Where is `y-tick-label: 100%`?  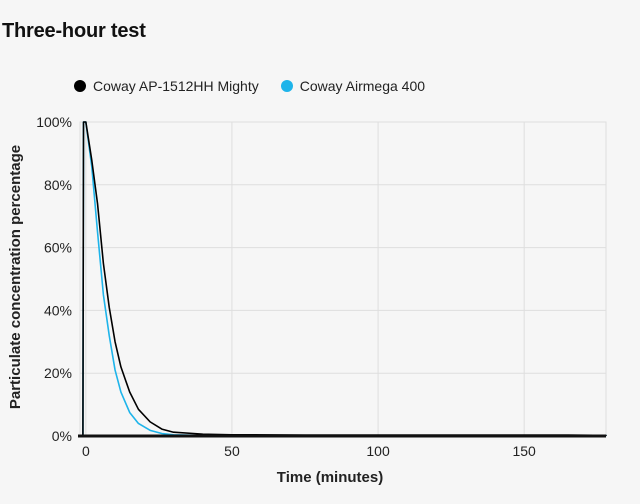
y-tick-label: 100% is located at coordinates (54, 122).